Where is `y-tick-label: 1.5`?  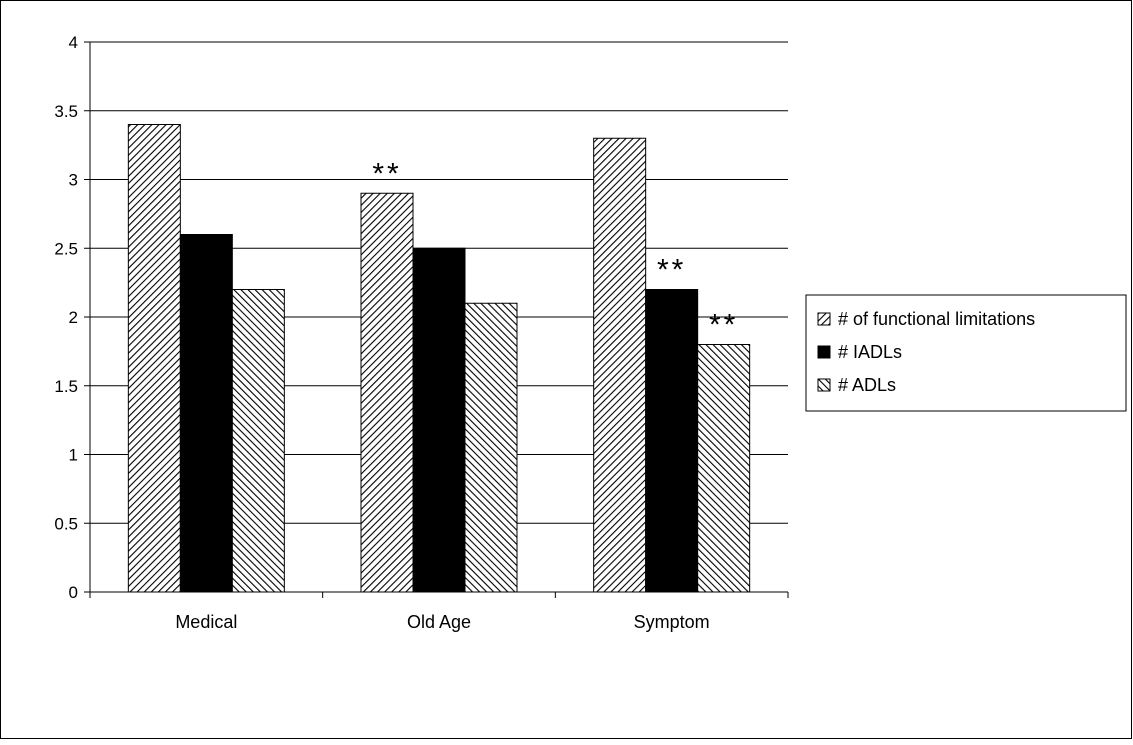 y-tick-label: 1.5 is located at coordinates (66, 386).